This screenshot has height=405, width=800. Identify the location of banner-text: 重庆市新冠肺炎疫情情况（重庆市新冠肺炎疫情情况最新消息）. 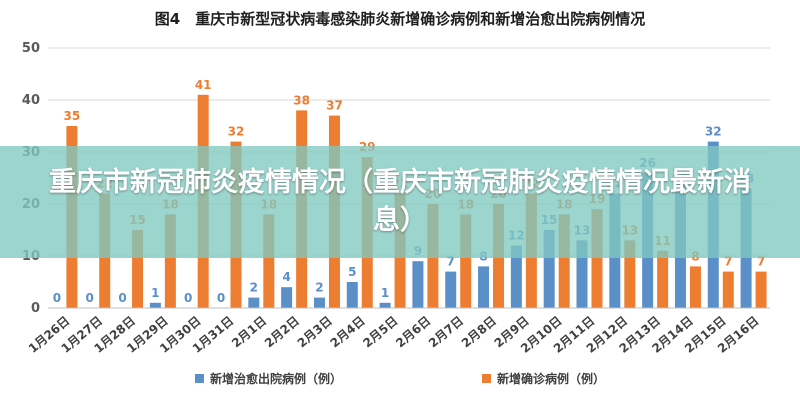
(400, 201).